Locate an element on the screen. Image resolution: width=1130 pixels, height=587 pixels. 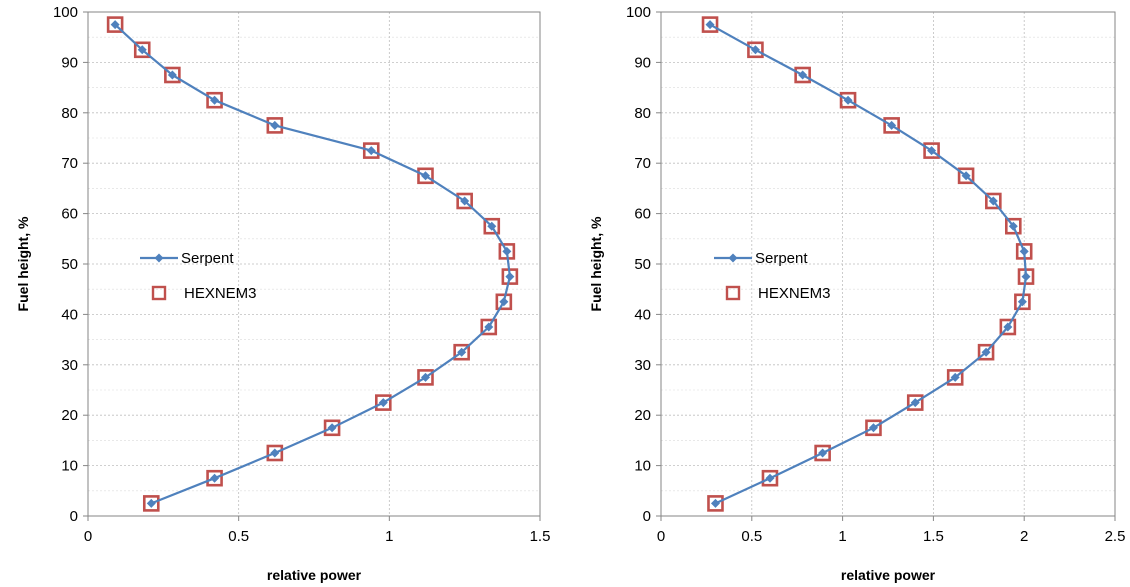
y-tick-label: 30 is located at coordinates (69, 365).